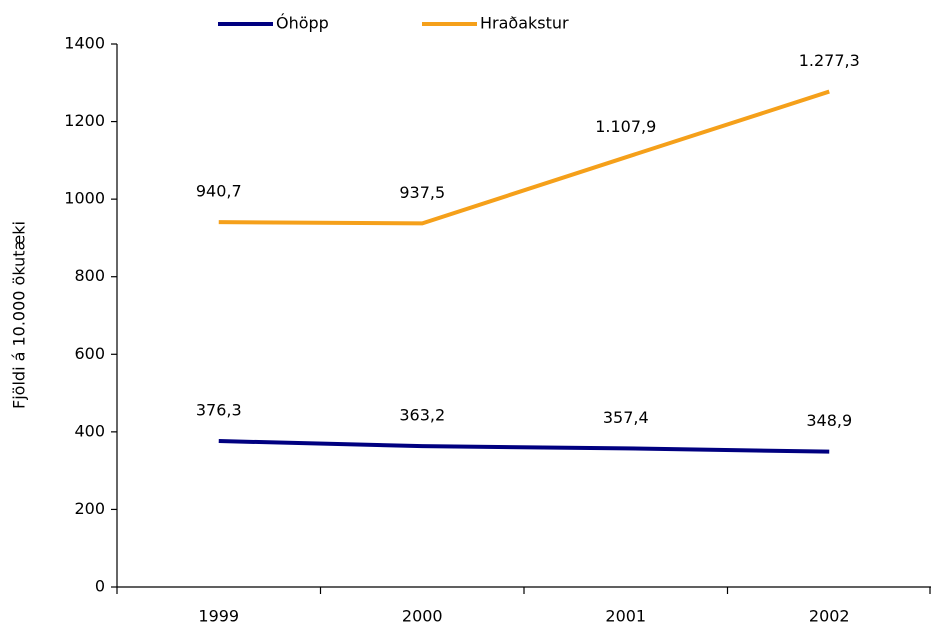 The height and width of the screenshot is (630, 931). I want to click on y-tick-label: 0, so click(100, 586).